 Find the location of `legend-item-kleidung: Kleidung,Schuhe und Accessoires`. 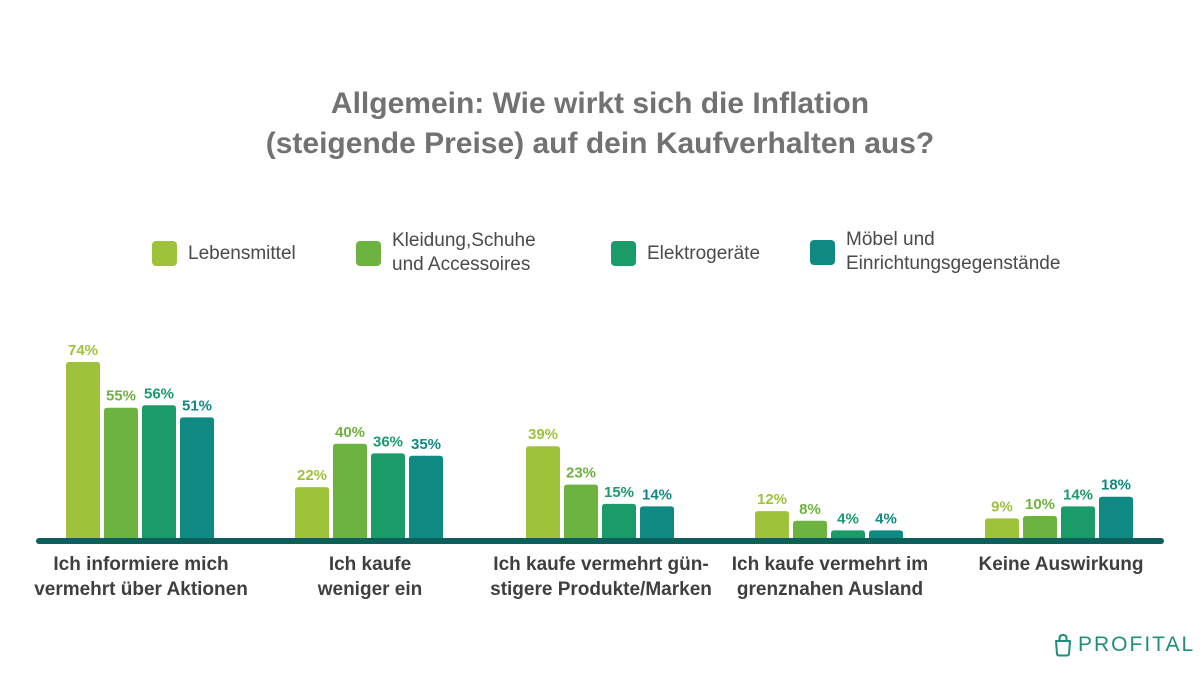

legend-item-kleidung: Kleidung,Schuhe und Accessoires is located at coordinates (446, 253).